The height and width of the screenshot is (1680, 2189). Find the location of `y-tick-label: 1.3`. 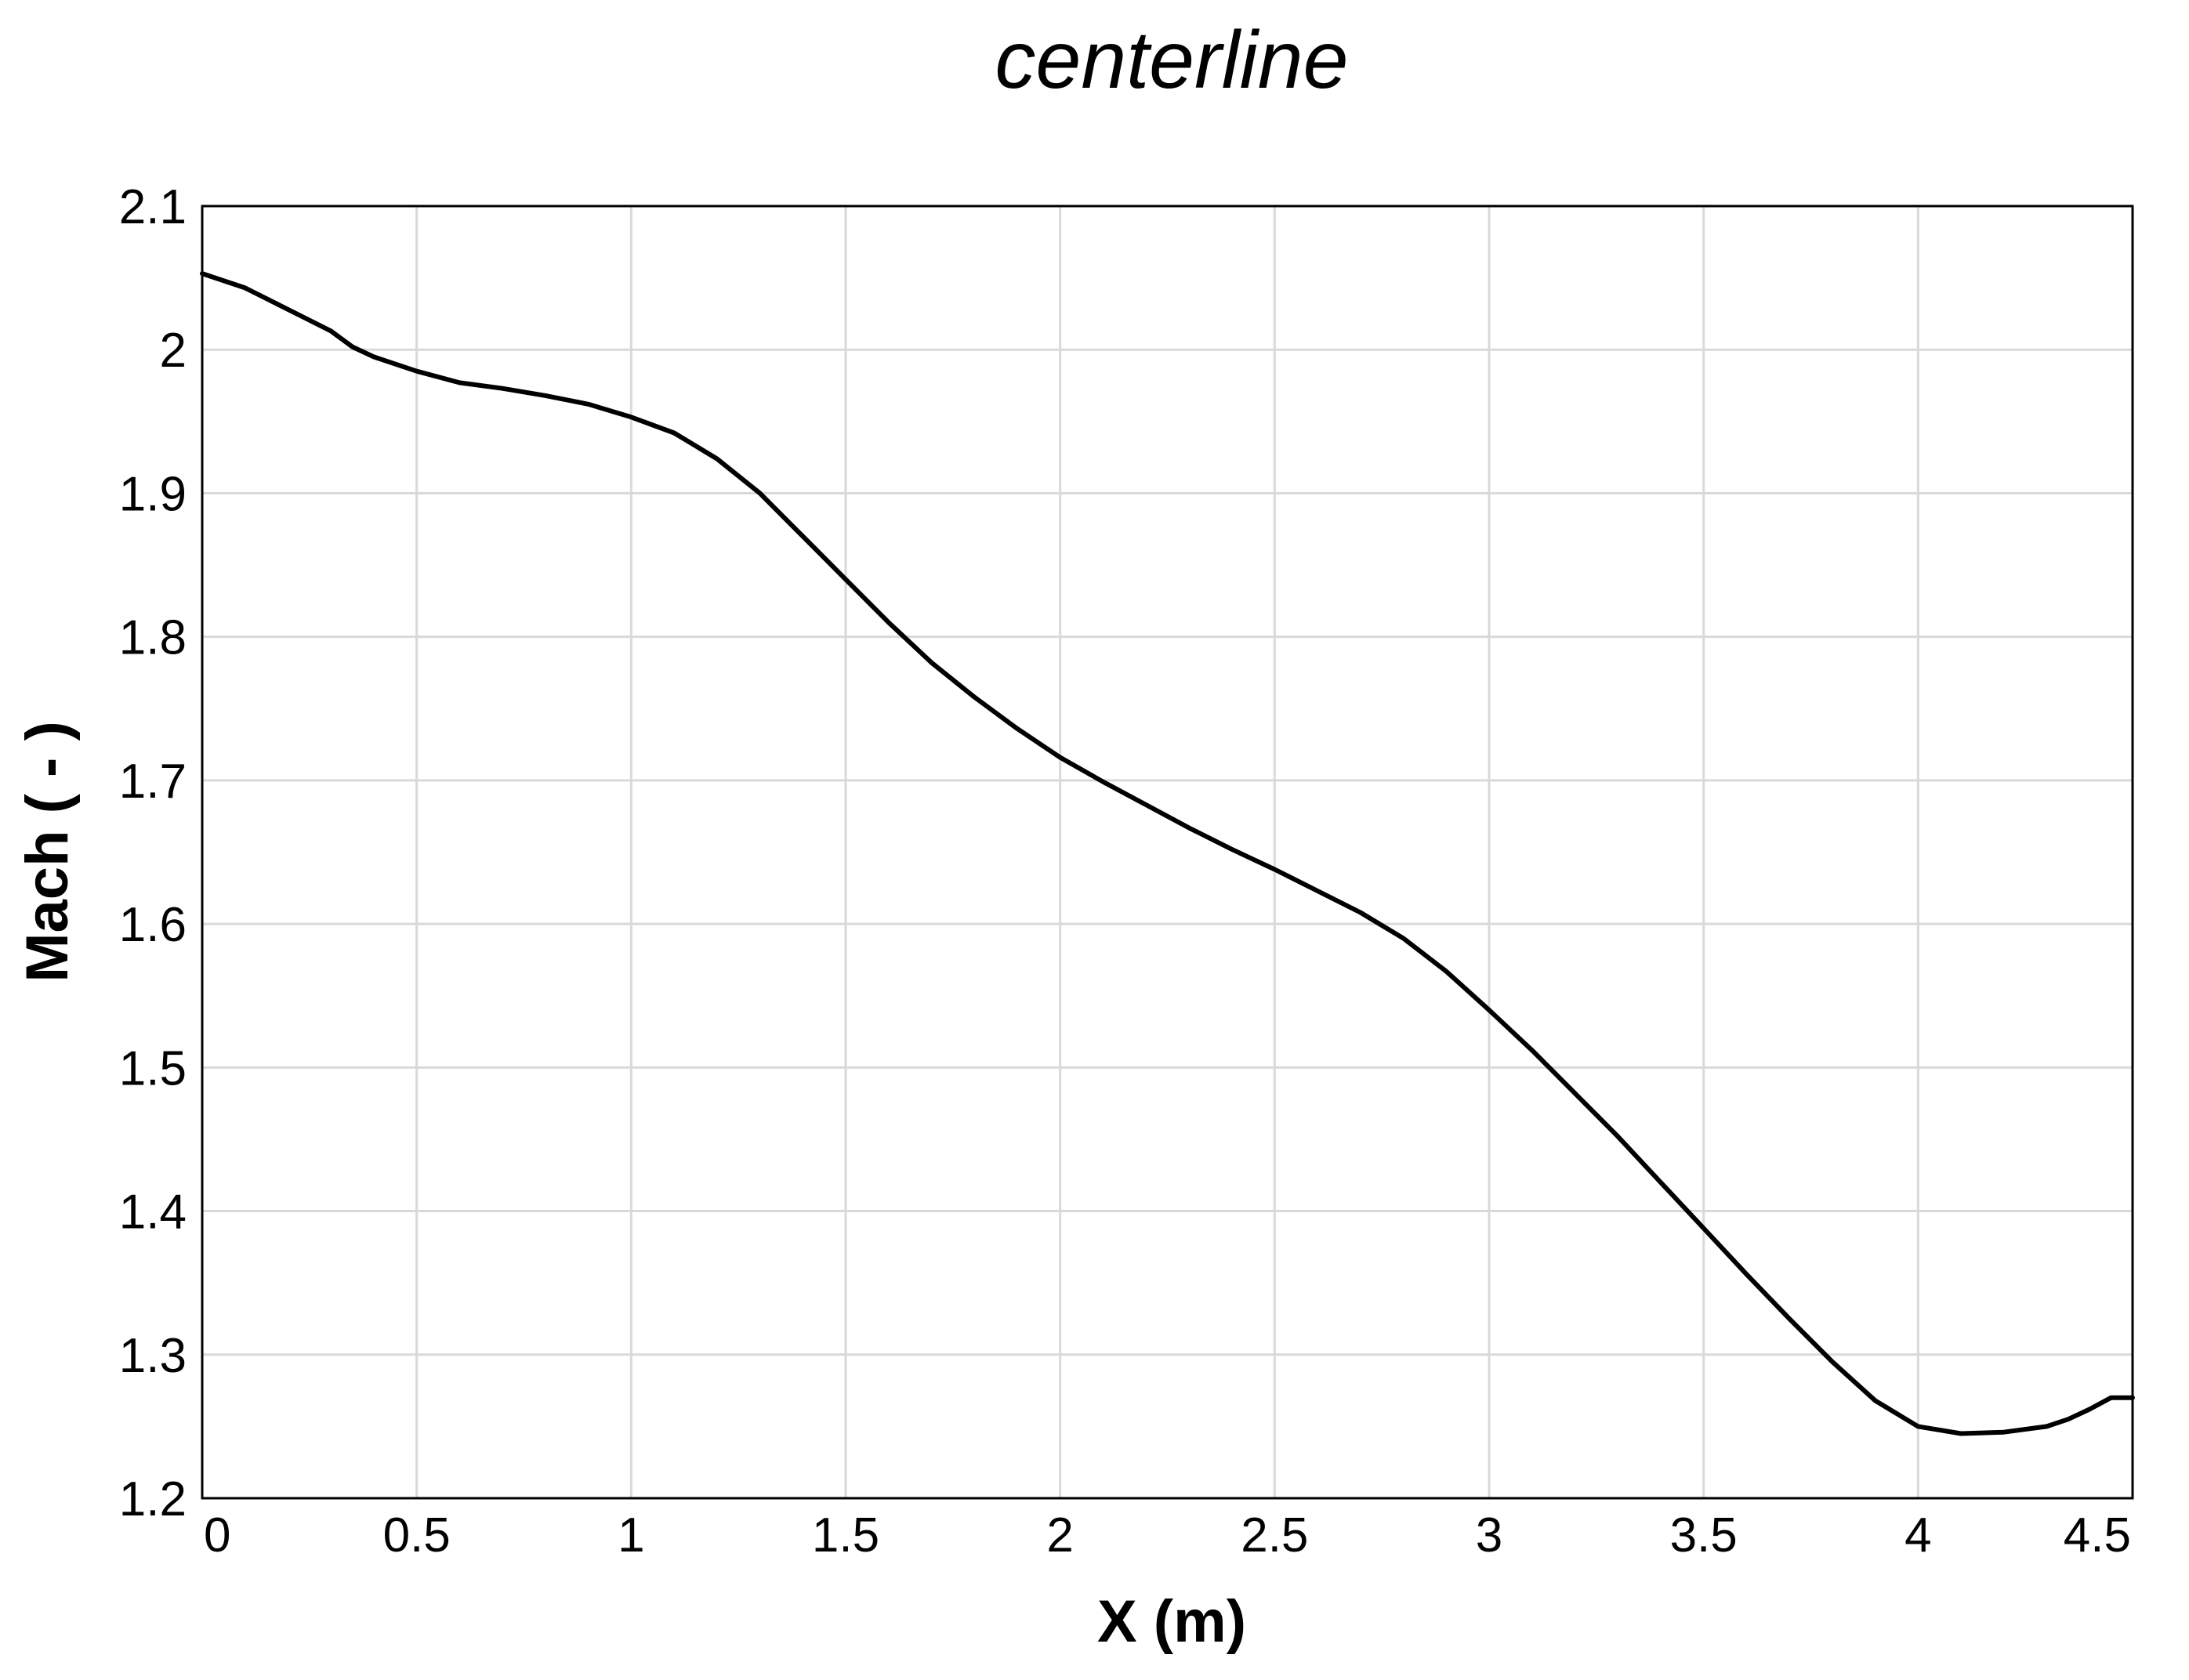

y-tick-label: 1.3 is located at coordinates (153, 1356).